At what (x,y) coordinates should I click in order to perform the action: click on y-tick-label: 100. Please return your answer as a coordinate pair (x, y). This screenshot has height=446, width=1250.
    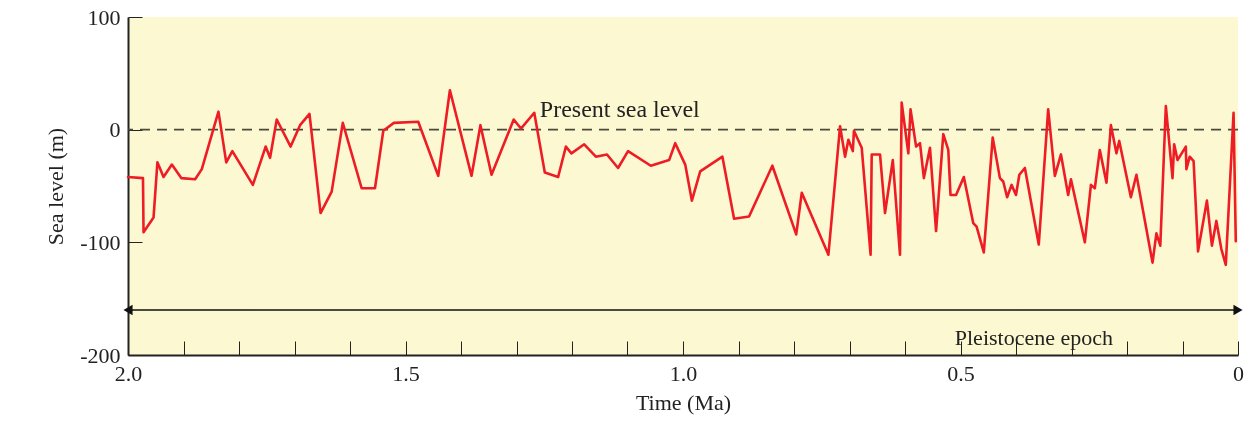
    Looking at the image, I should click on (104, 17).